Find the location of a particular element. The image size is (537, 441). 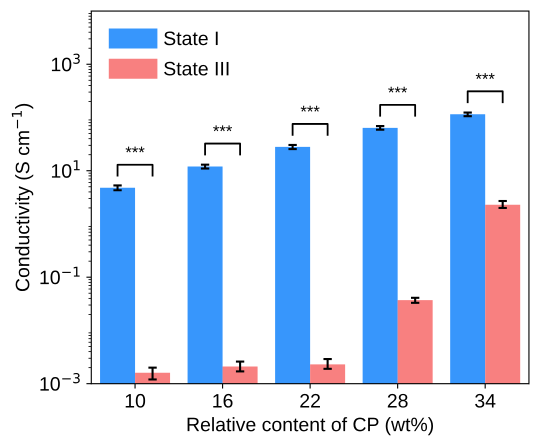

y-tick-label: 10$^{1}$ is located at coordinates (66, 169).